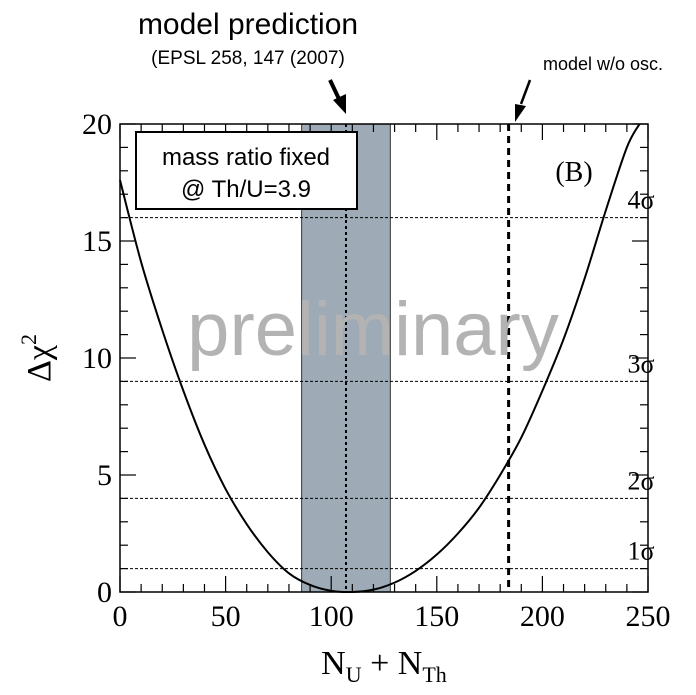  What do you see at coordinates (337, 96) in the screenshot?
I see `prediction-arrow` at bounding box center [337, 96].